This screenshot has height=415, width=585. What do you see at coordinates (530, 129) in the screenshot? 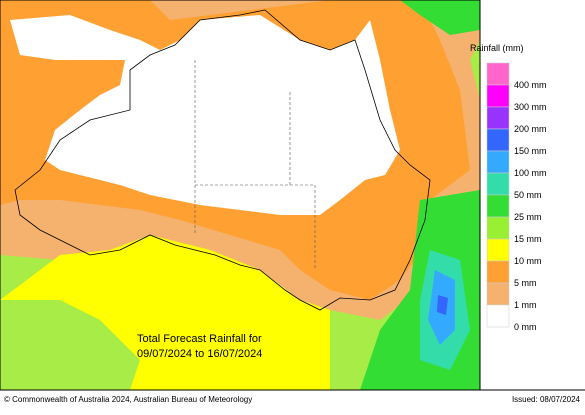
I see `legend-label: 200 mm` at bounding box center [530, 129].